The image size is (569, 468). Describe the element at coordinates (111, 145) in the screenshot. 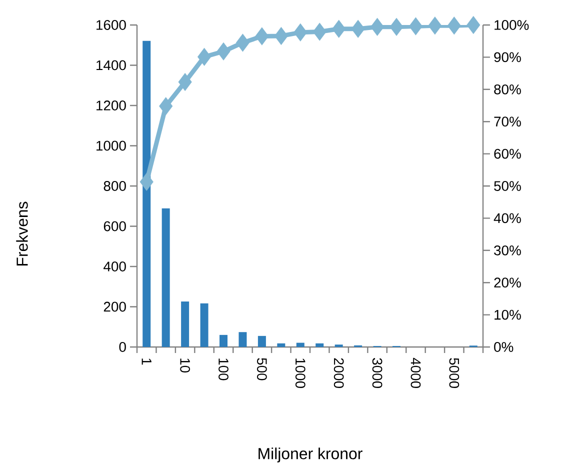

I see `y-tick-label: 1000` at that location.